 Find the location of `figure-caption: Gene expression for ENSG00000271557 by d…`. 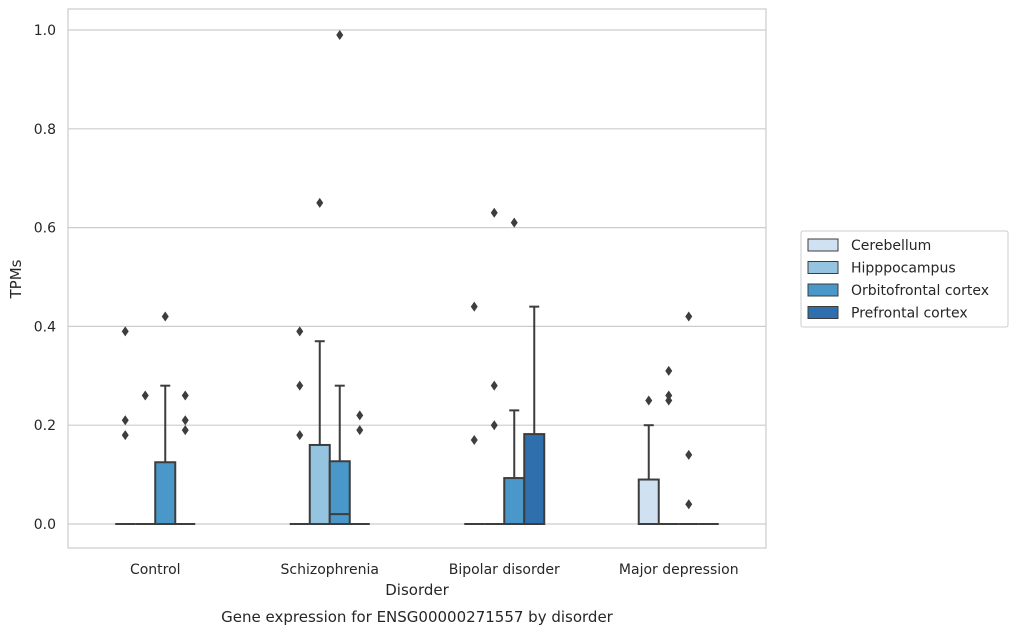

figure-caption: Gene expression for ENSG00000271557 by d… is located at coordinates (417, 617).